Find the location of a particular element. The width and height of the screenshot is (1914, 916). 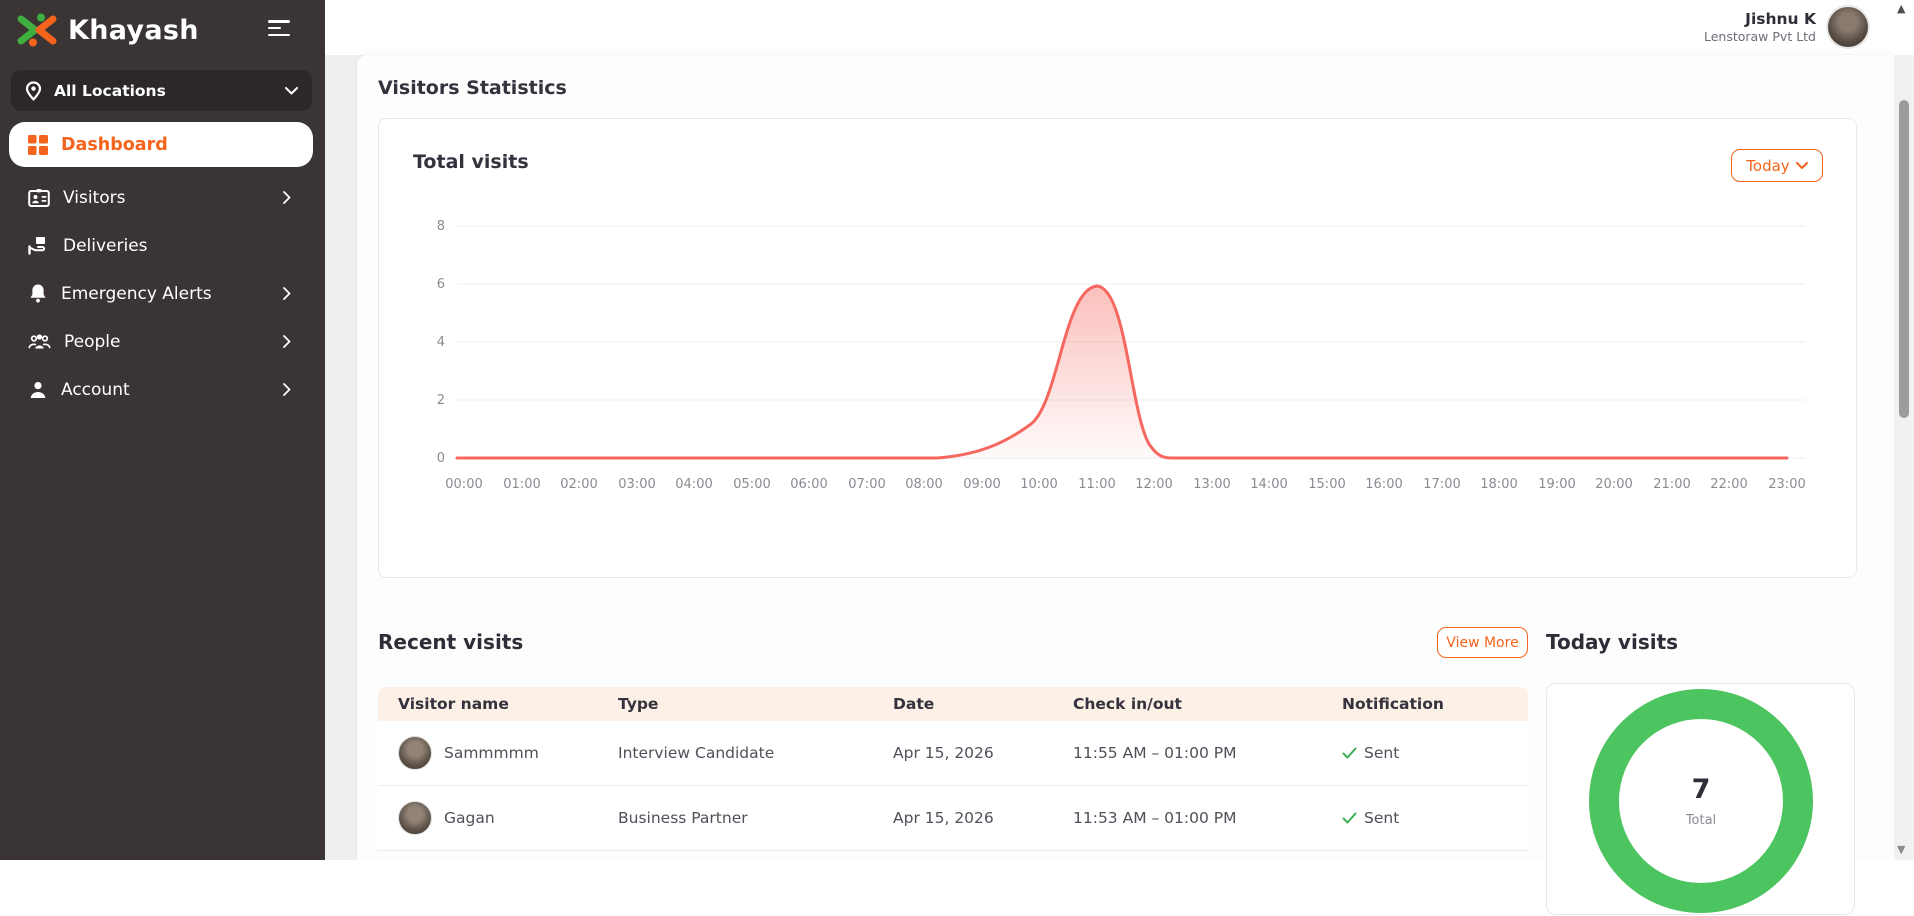

svg-text: 03:00 is located at coordinates (636, 484).